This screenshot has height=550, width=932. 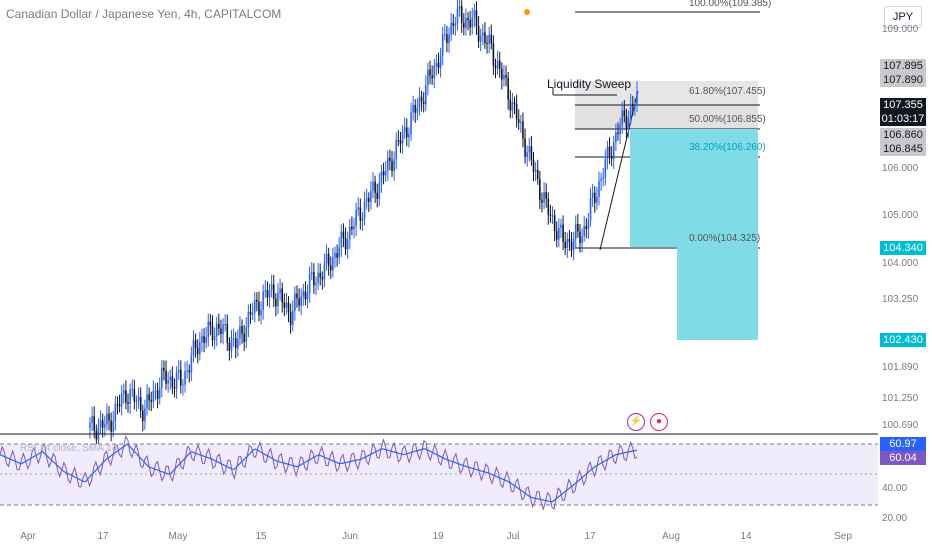 I want to click on price-tick: 101.890, so click(x=900, y=367).